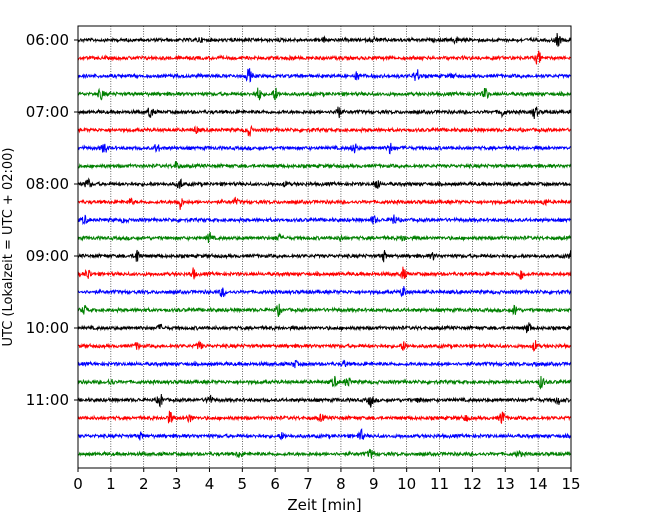 The width and height of the screenshot is (650, 520). What do you see at coordinates (47, 400) in the screenshot?
I see `y-tick-label: 11:00` at bounding box center [47, 400].